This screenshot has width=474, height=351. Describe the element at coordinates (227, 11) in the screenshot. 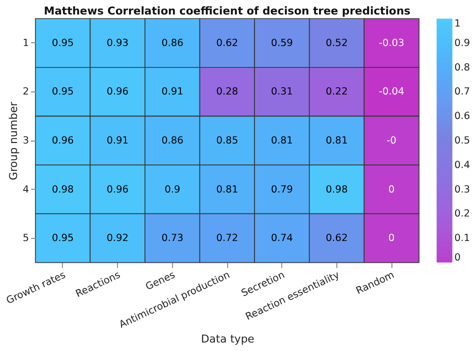

I see `chart-title: Matthews Correlation coefficient of decison tree predictions` at that location.